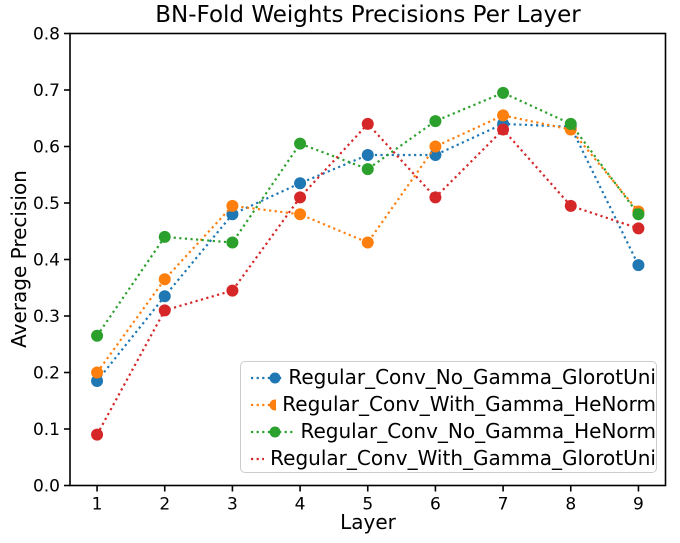  I want to click on legend-entry: Regular_Conv_No_Gamma_HeNorm, so click(448, 431).